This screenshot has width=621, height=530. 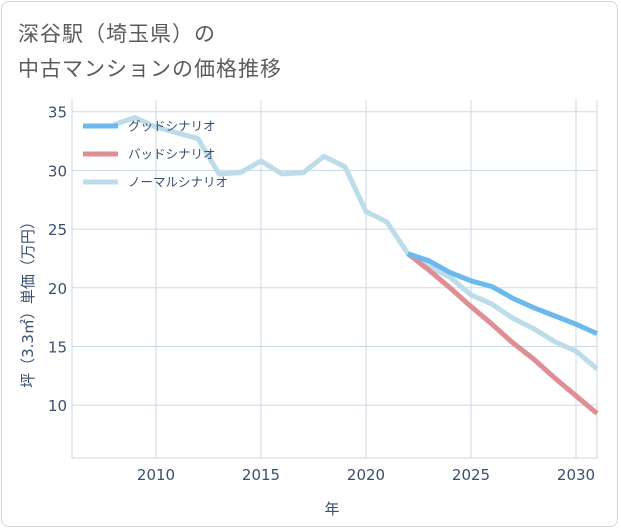 I want to click on legend-label-bad: バッドシナリオ, so click(x=172, y=154).